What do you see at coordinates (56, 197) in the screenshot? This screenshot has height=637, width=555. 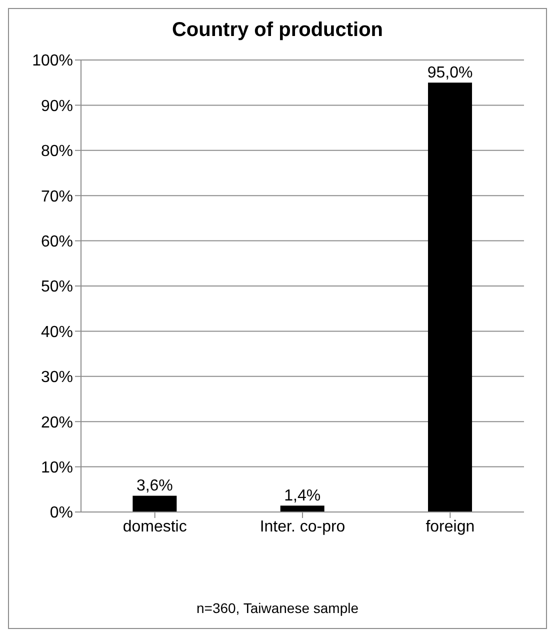 I see `y-tick-label: 70%` at bounding box center [56, 197].